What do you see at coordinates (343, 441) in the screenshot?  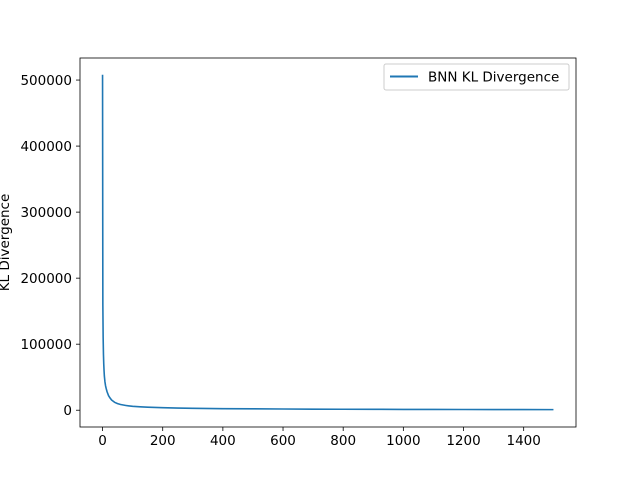 I see `x-tick-label: 800` at bounding box center [343, 441].